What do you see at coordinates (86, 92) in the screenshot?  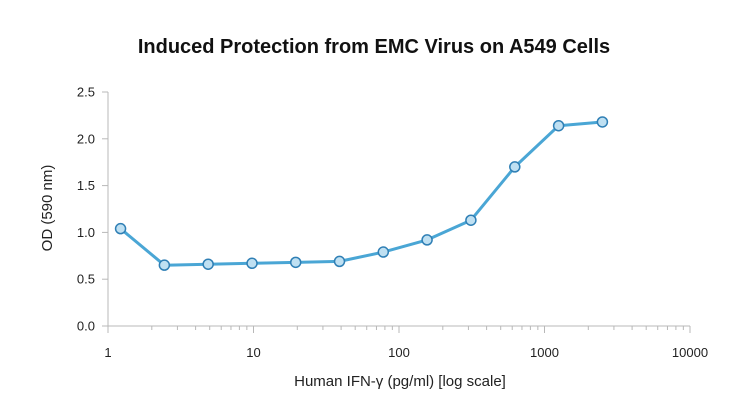 I see `y-tick-label: 2.5` at bounding box center [86, 92].